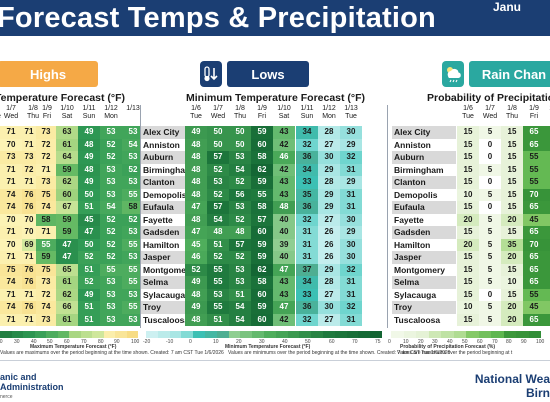 This screenshot has height=402, width=550. I want to click on agency-line-1: anic and, so click(18, 377).